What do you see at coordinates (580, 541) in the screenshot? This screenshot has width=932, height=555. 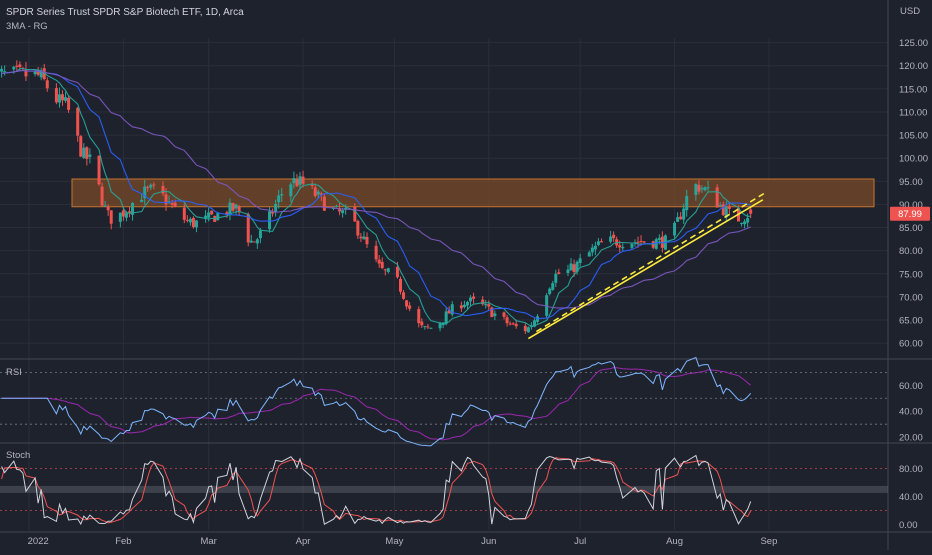 I see `date-tick-6: Jul` at bounding box center [580, 541].